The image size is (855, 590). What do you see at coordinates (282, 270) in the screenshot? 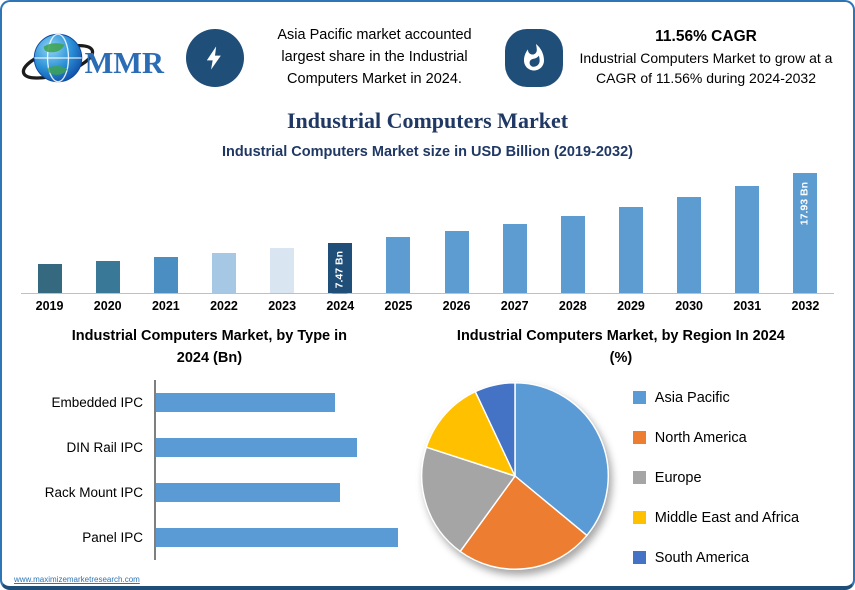
I see `bar-2023` at bounding box center [282, 270].